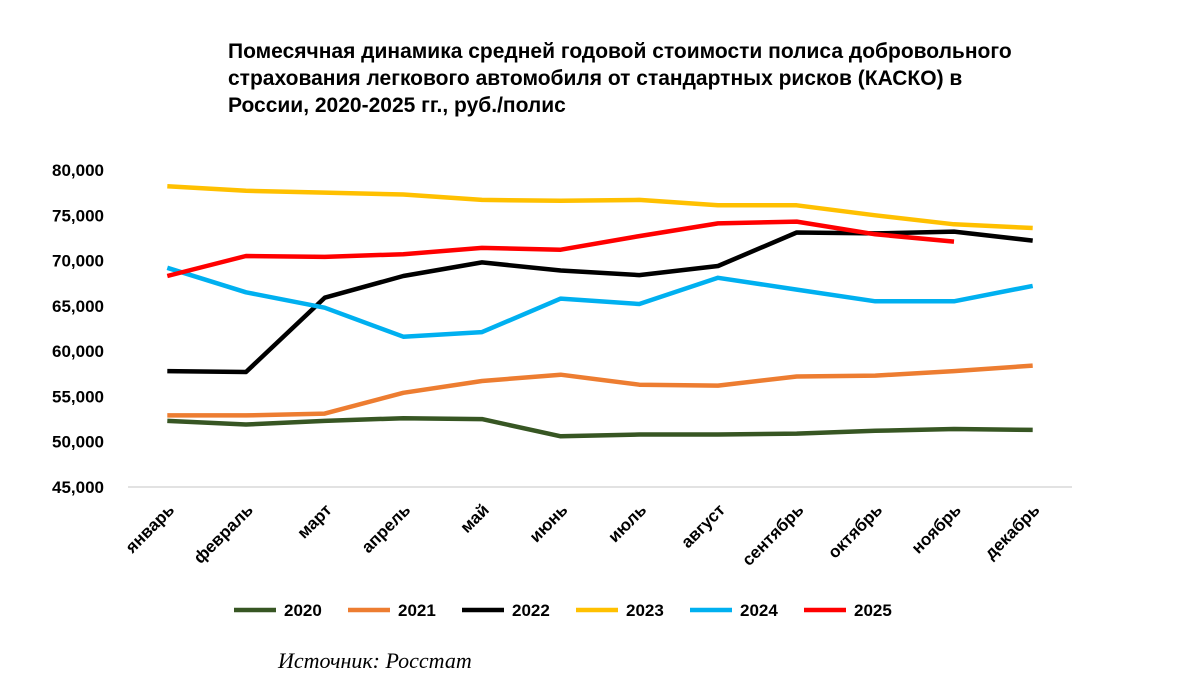  I want to click on x-tick-label: ноябрь, so click(936, 528).